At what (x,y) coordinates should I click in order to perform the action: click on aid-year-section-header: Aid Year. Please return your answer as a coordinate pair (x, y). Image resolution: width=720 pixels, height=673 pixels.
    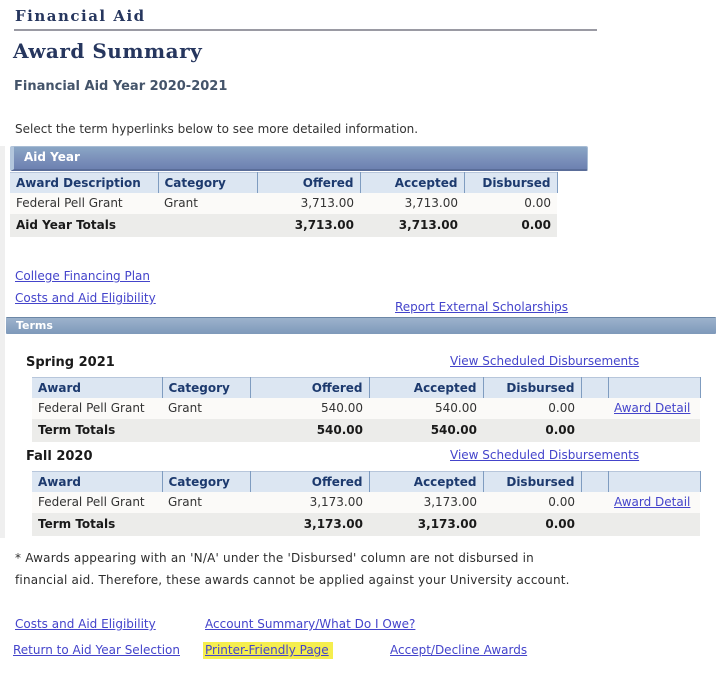
    Looking at the image, I should click on (299, 158).